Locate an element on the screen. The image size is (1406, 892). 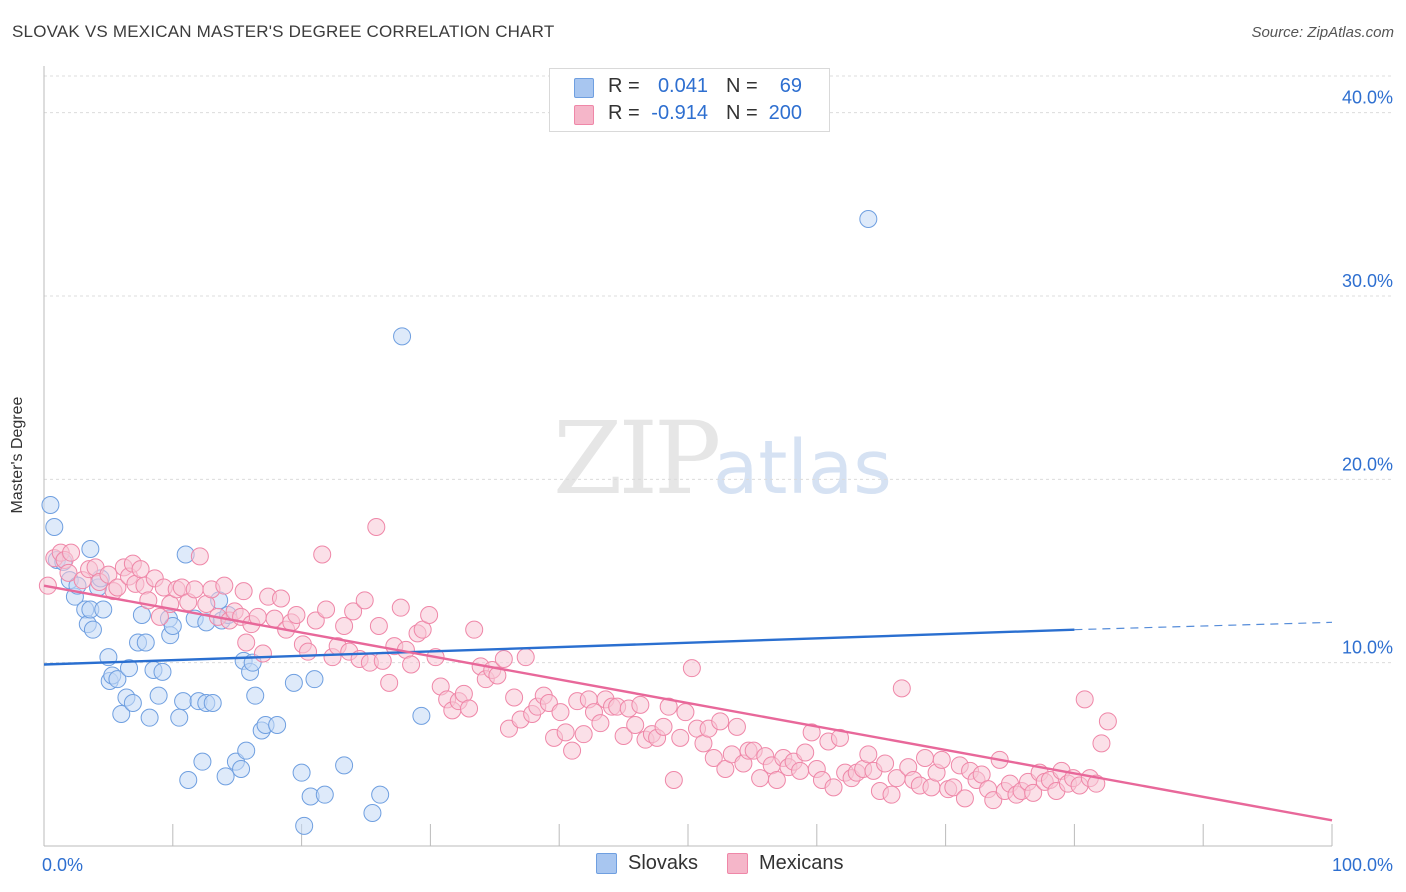
trend-extension-slovaks is located at coordinates (1203, 626).